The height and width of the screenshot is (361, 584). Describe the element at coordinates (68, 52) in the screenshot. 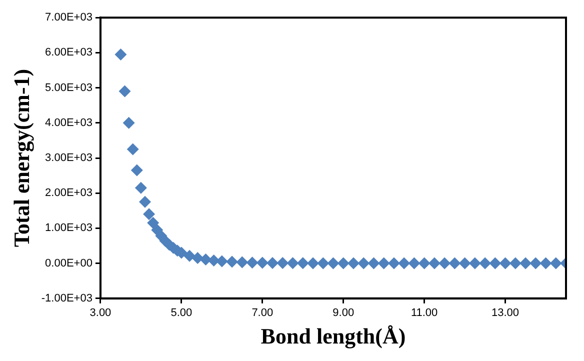

I see `y-tick-label: 6.00E+03` at that location.